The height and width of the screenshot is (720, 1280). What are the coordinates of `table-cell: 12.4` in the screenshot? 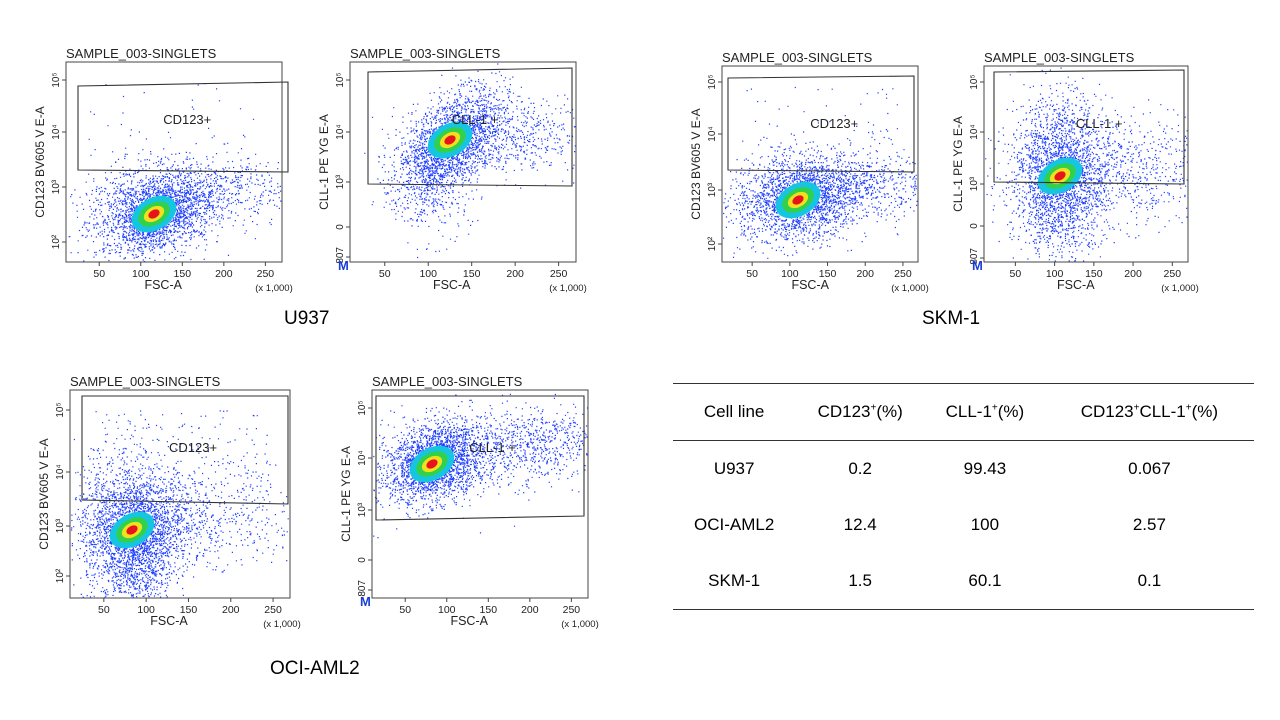 It's located at (860, 524).